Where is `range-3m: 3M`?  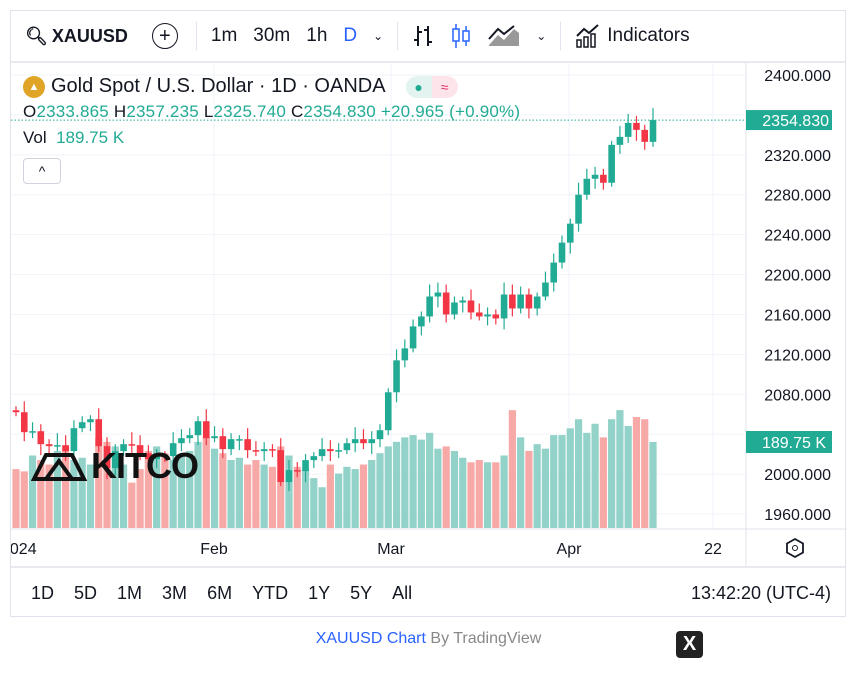
range-3m: 3M is located at coordinates (175, 592).